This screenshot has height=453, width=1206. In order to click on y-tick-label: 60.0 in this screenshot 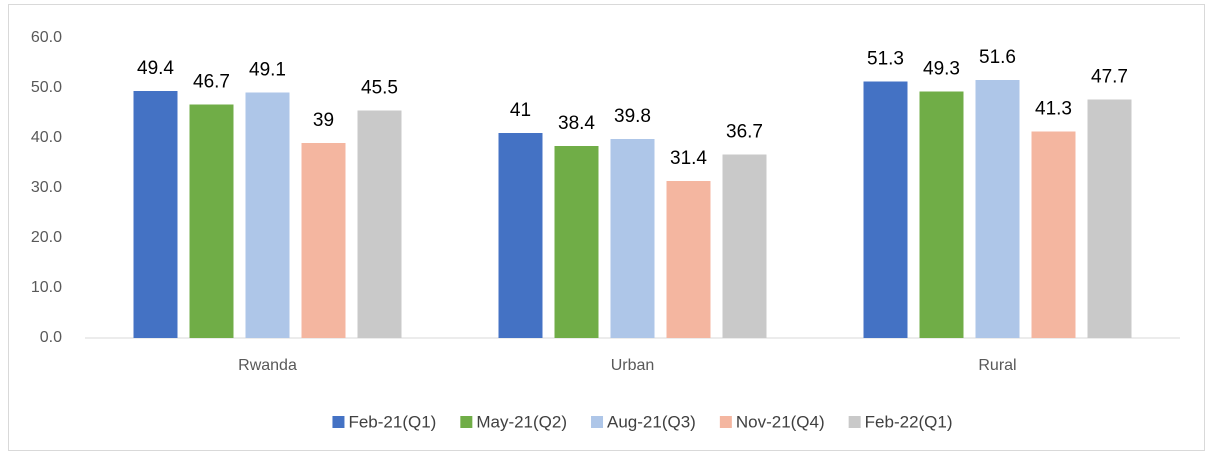, I will do `click(46, 37)`.